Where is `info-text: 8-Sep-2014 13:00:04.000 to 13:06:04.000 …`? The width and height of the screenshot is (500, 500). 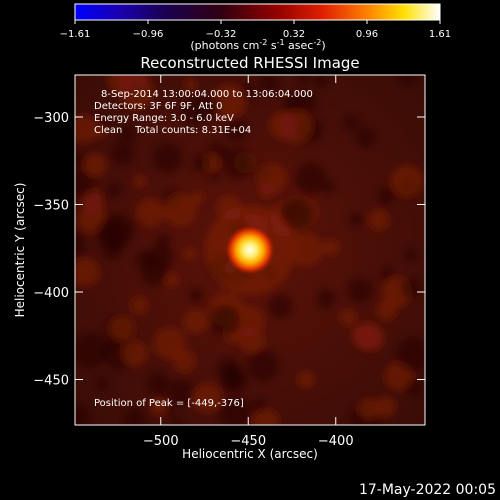 info-text: 8-Sep-2014 13:00:04.000 to 13:06:04.000 … is located at coordinates (203, 112).